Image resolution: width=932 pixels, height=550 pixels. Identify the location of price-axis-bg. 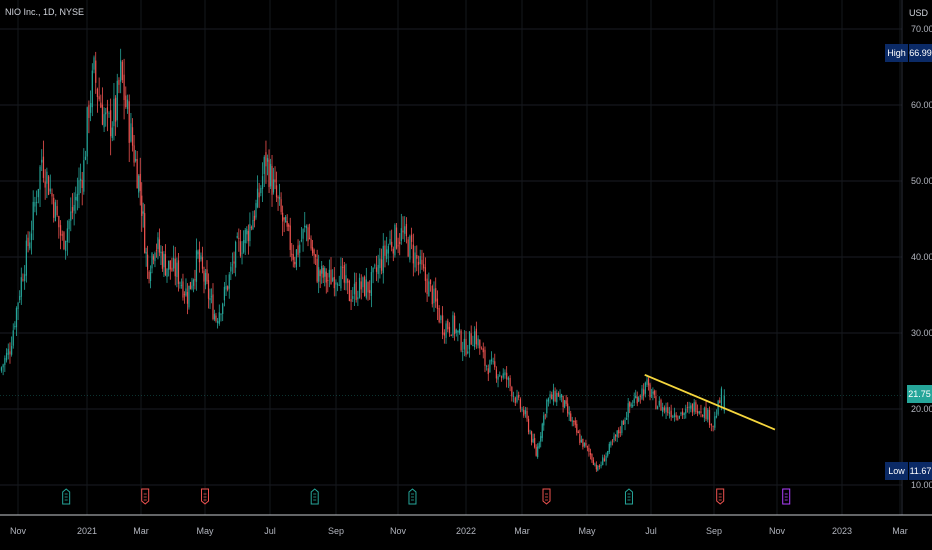
(917, 257).